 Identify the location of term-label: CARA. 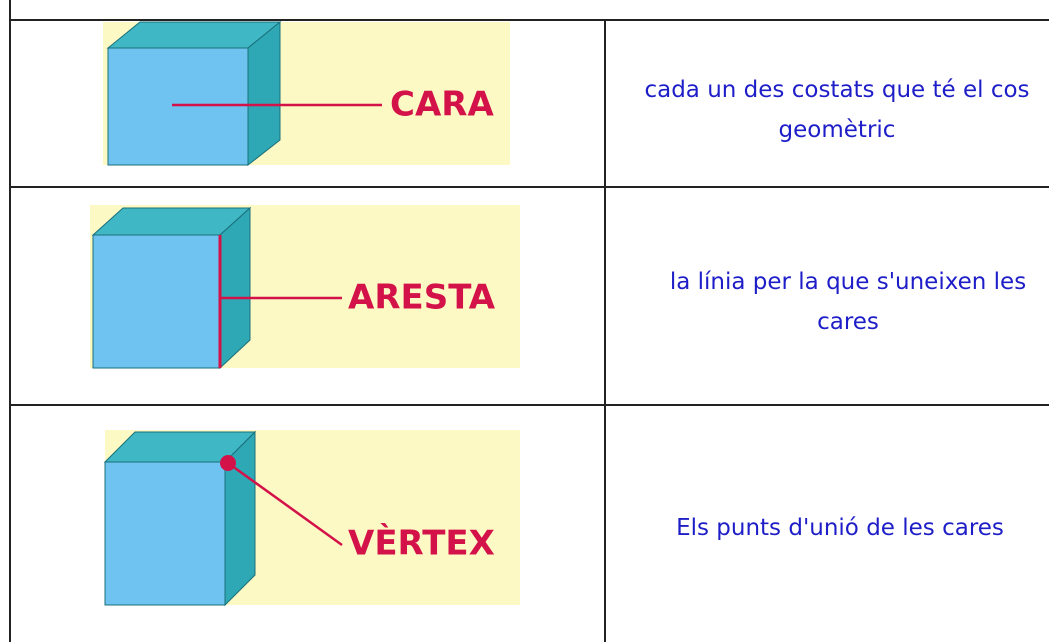
(442, 105).